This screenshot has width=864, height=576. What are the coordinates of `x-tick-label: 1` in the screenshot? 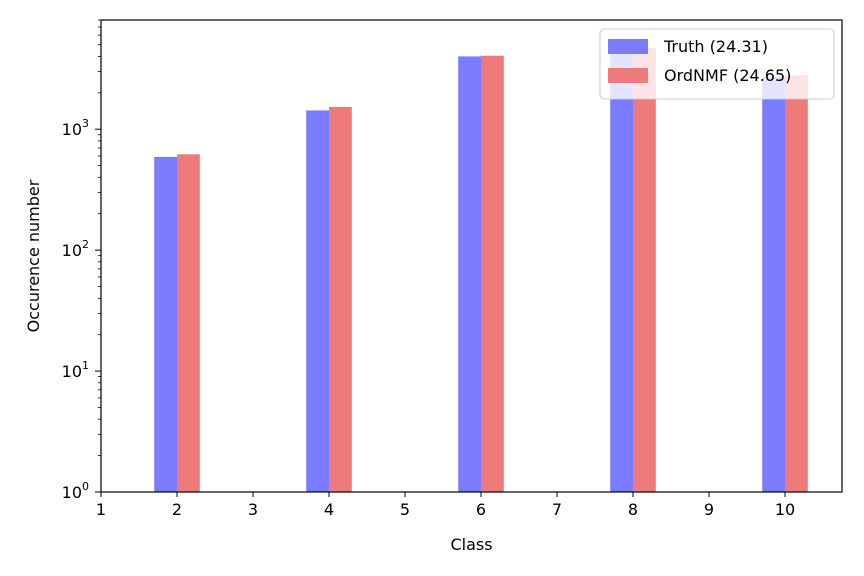 It's located at (101, 509).